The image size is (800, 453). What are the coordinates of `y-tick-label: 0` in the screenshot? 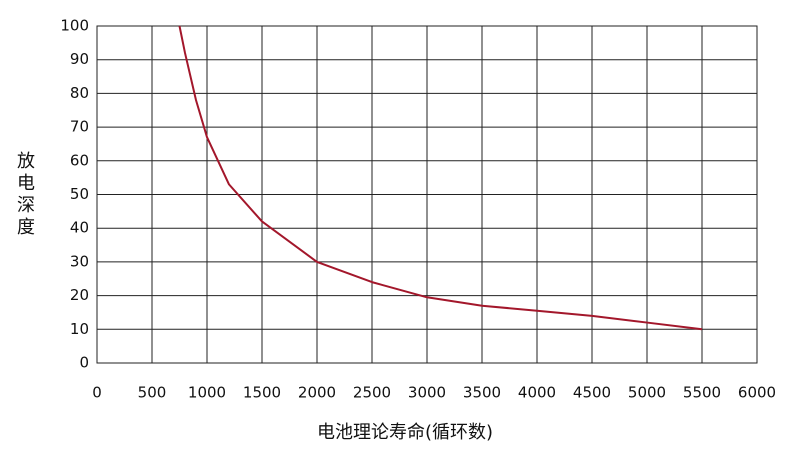 It's located at (84, 363).